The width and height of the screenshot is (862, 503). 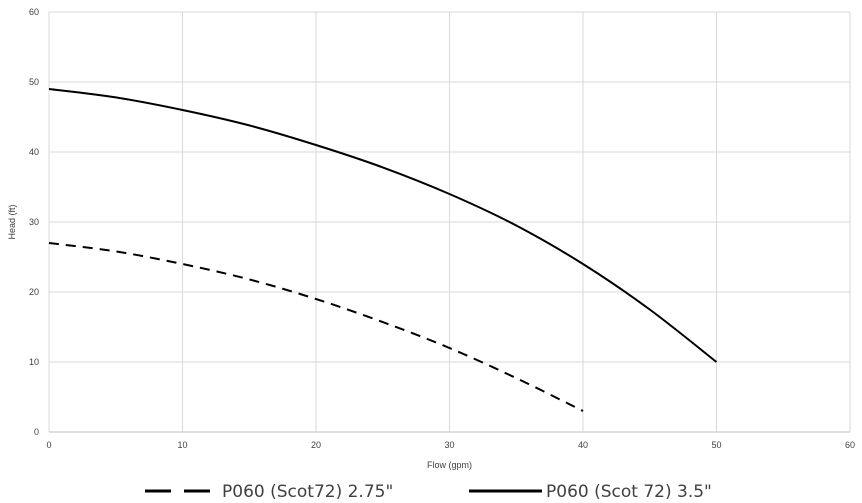 I want to click on legend-label-series-2: P060 (Scot 72) 3.5", so click(x=629, y=492).